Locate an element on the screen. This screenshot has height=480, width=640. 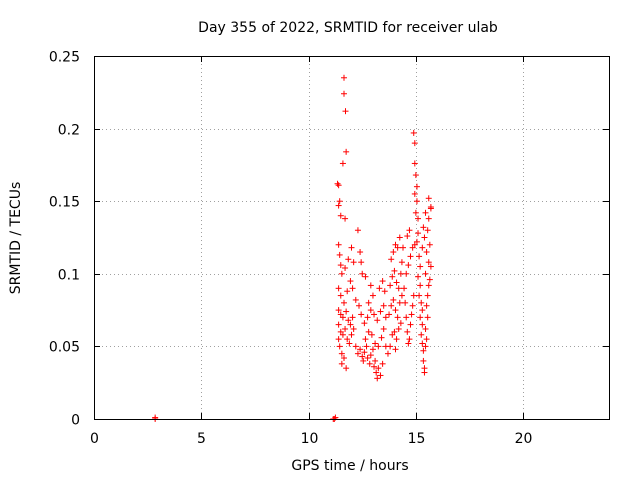
y-tick-label: 0.1 is located at coordinates (69, 276).